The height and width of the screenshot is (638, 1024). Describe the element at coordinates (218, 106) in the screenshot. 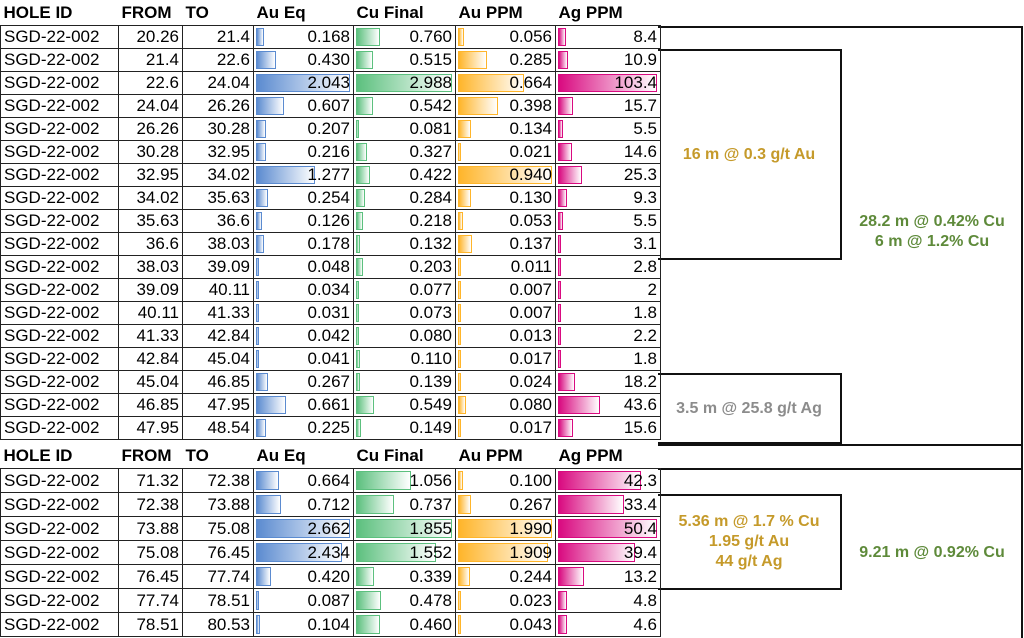

I see `cell-to: 26.26` at that location.